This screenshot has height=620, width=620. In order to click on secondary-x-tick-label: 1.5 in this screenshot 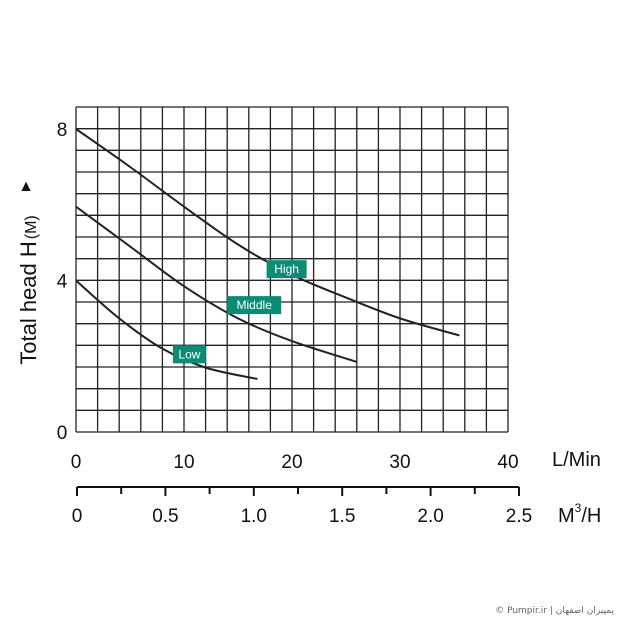, I will do `click(342, 516)`.